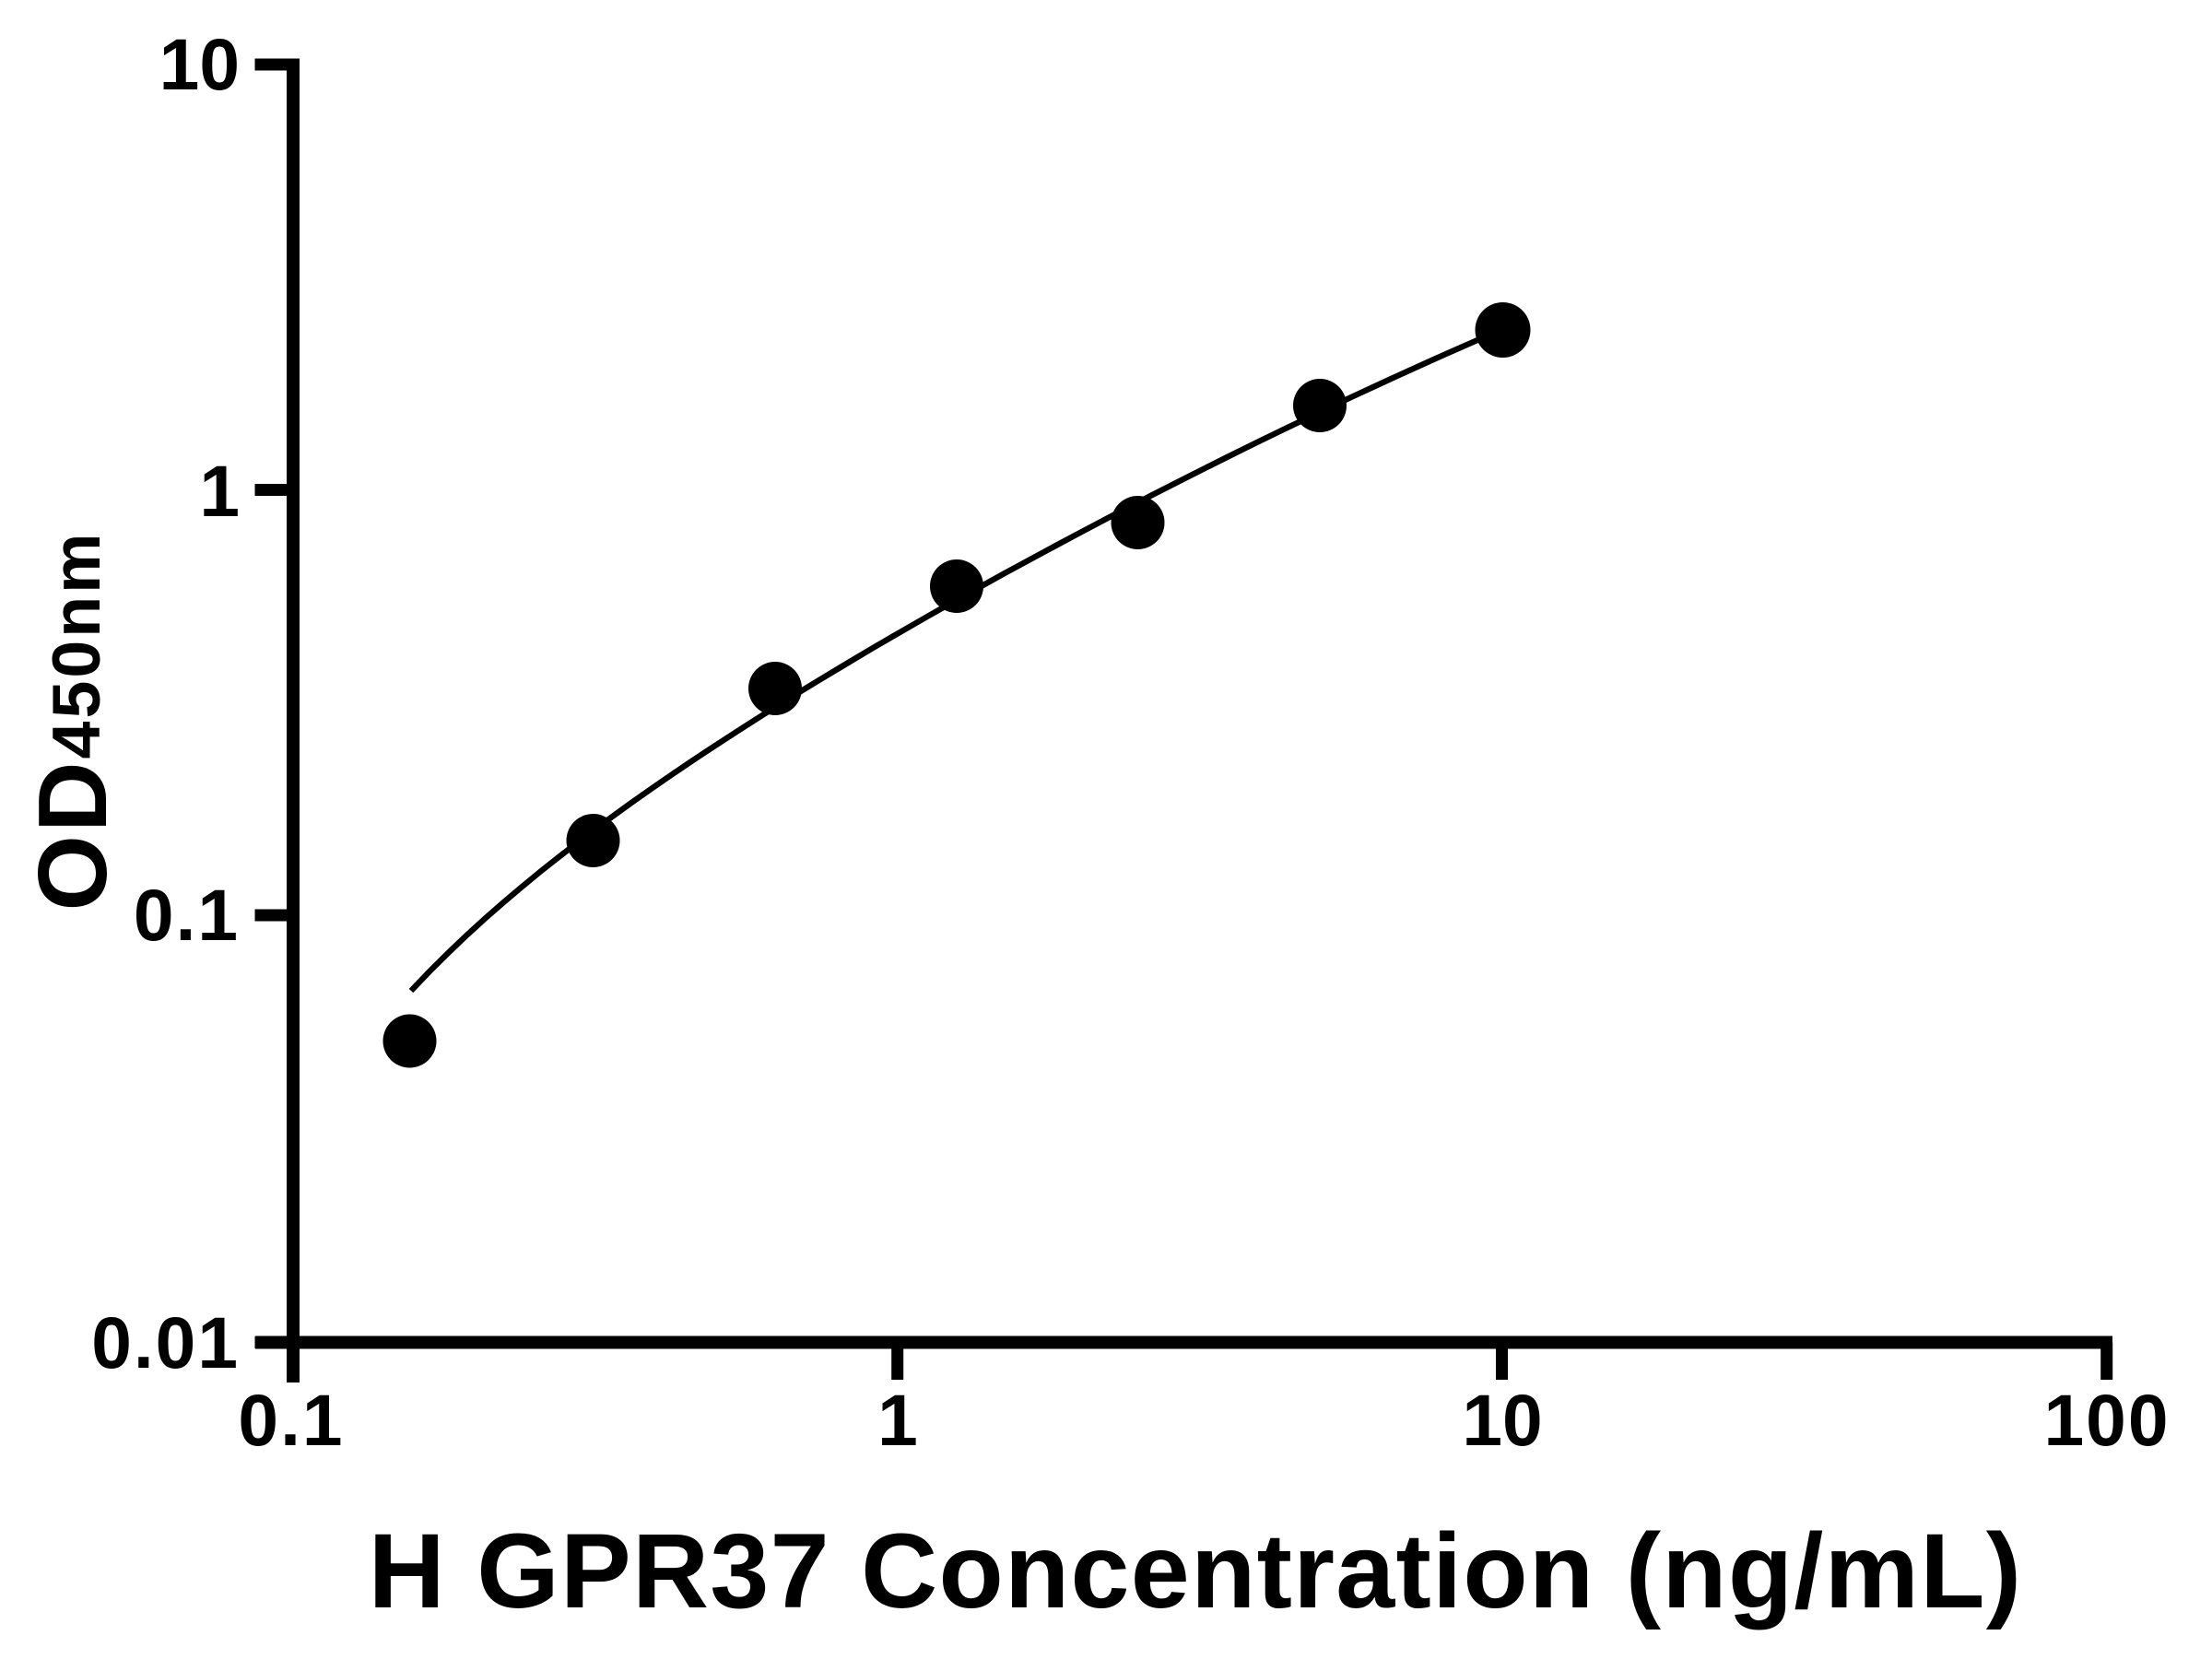 The height and width of the screenshot is (1659, 2212). I want to click on svg-text: 0.01, so click(165, 1342).